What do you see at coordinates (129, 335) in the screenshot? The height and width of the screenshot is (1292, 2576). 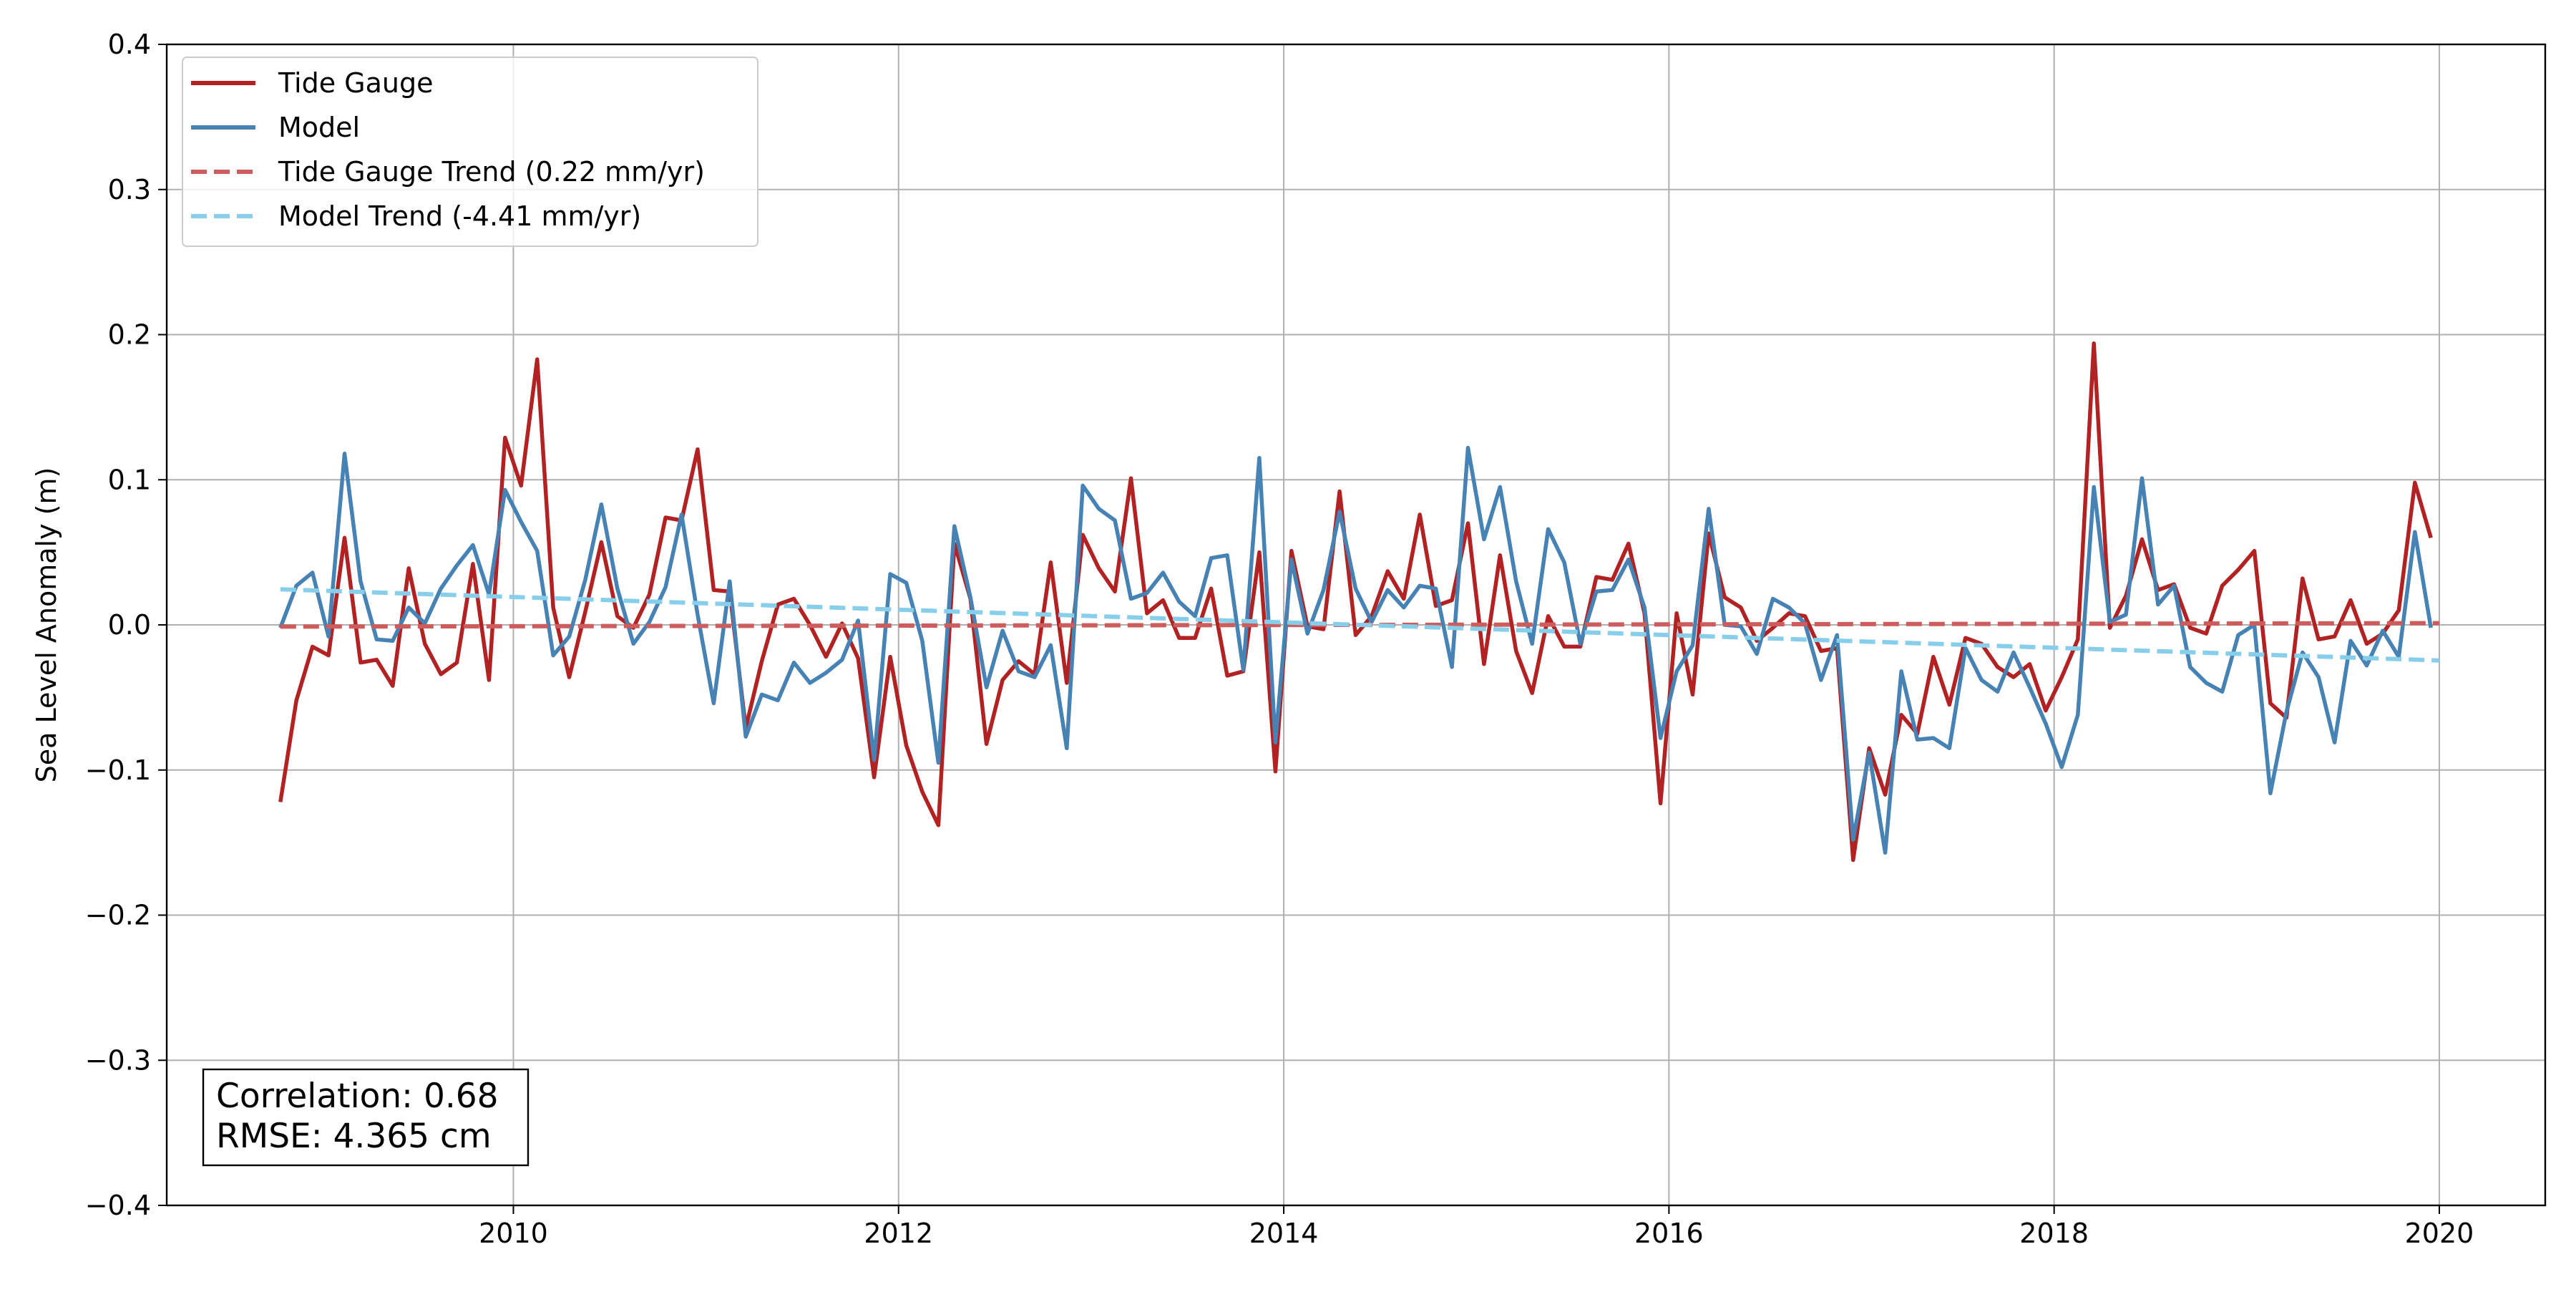 I see `y-tick-label: 0.2` at bounding box center [129, 335].